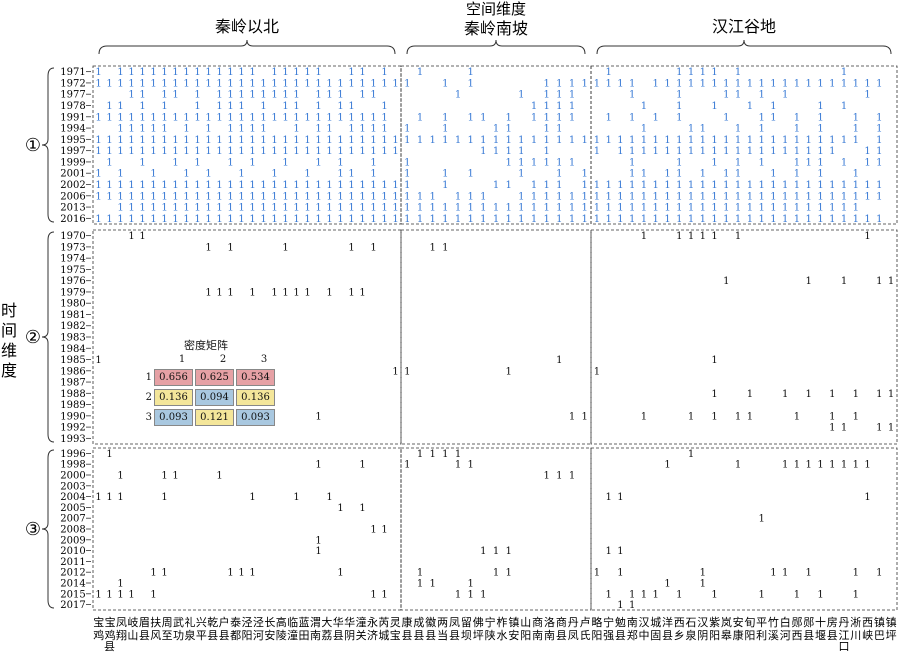  I want to click on county-label-char: 白, so click(785, 622).